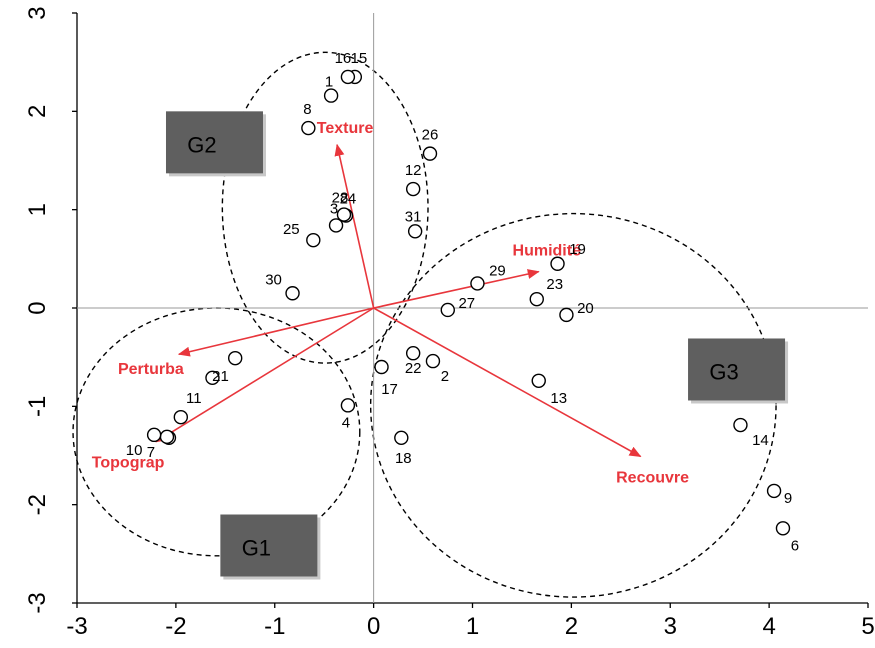  What do you see at coordinates (348, 199) in the screenshot?
I see `point-label: 24` at bounding box center [348, 199].